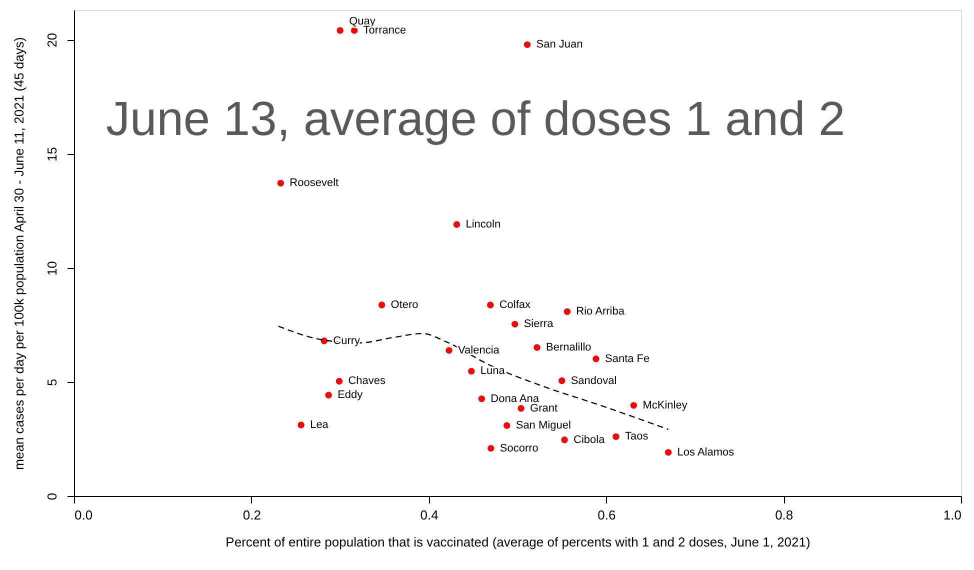 The width and height of the screenshot is (974, 570). I want to click on data-label: Roosevelt, so click(314, 183).